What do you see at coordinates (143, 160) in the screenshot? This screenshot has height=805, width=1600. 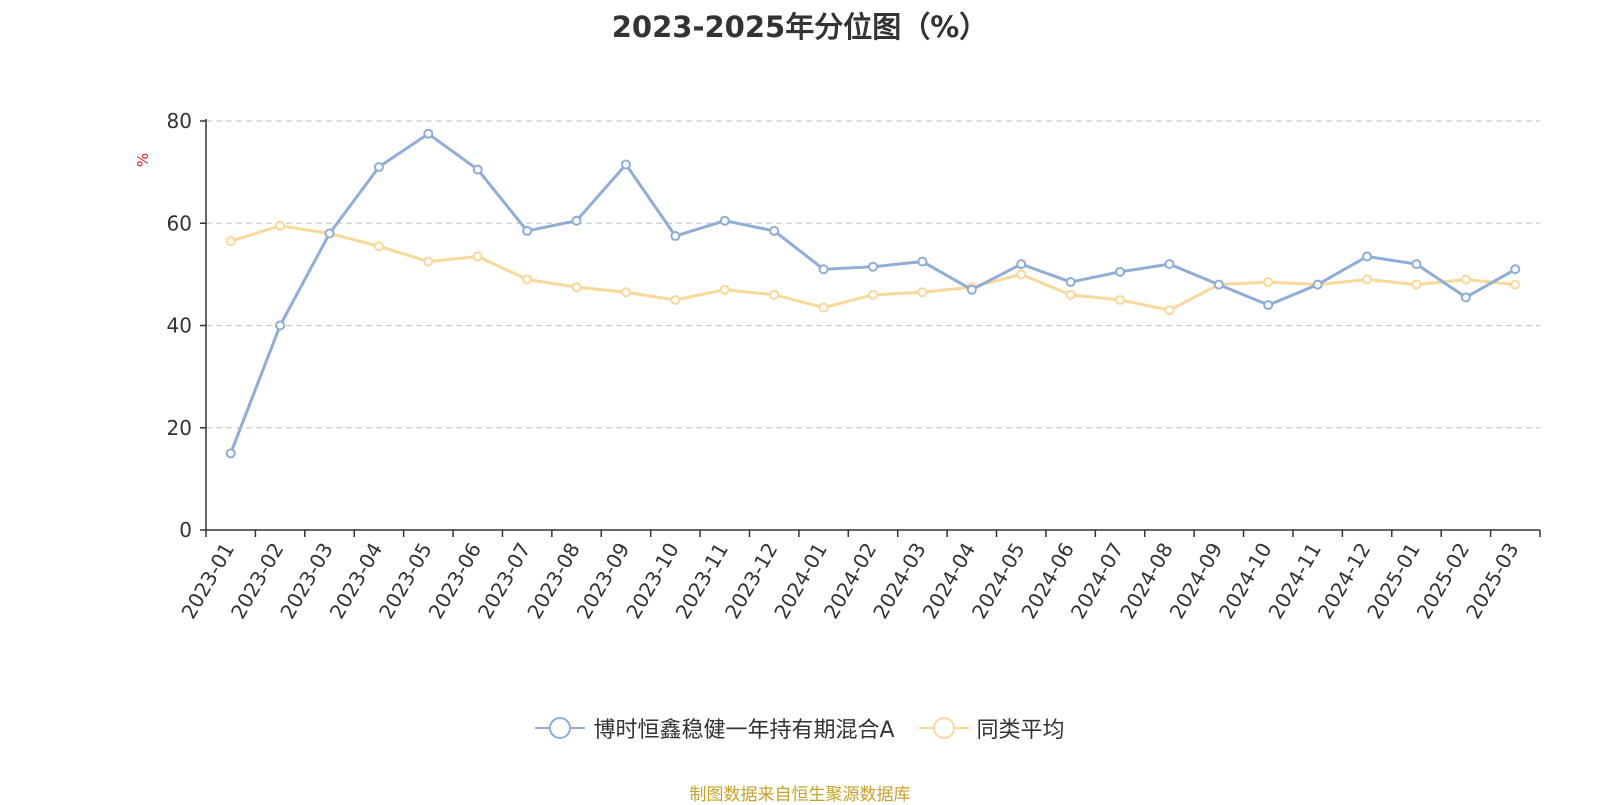 I see `y-axis-label: %` at bounding box center [143, 160].